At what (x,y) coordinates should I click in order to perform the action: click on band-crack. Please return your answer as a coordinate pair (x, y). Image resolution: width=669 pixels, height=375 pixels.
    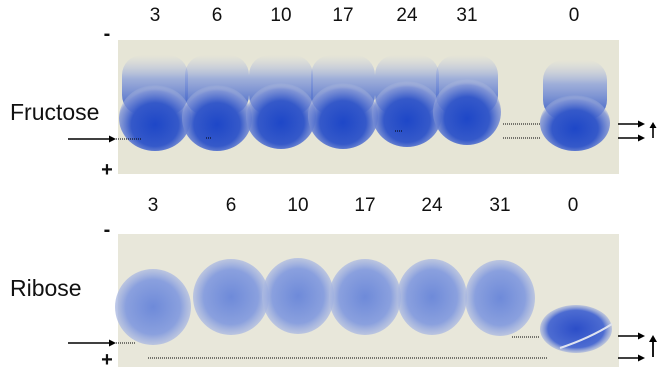
    Looking at the image, I should click on (586, 336).